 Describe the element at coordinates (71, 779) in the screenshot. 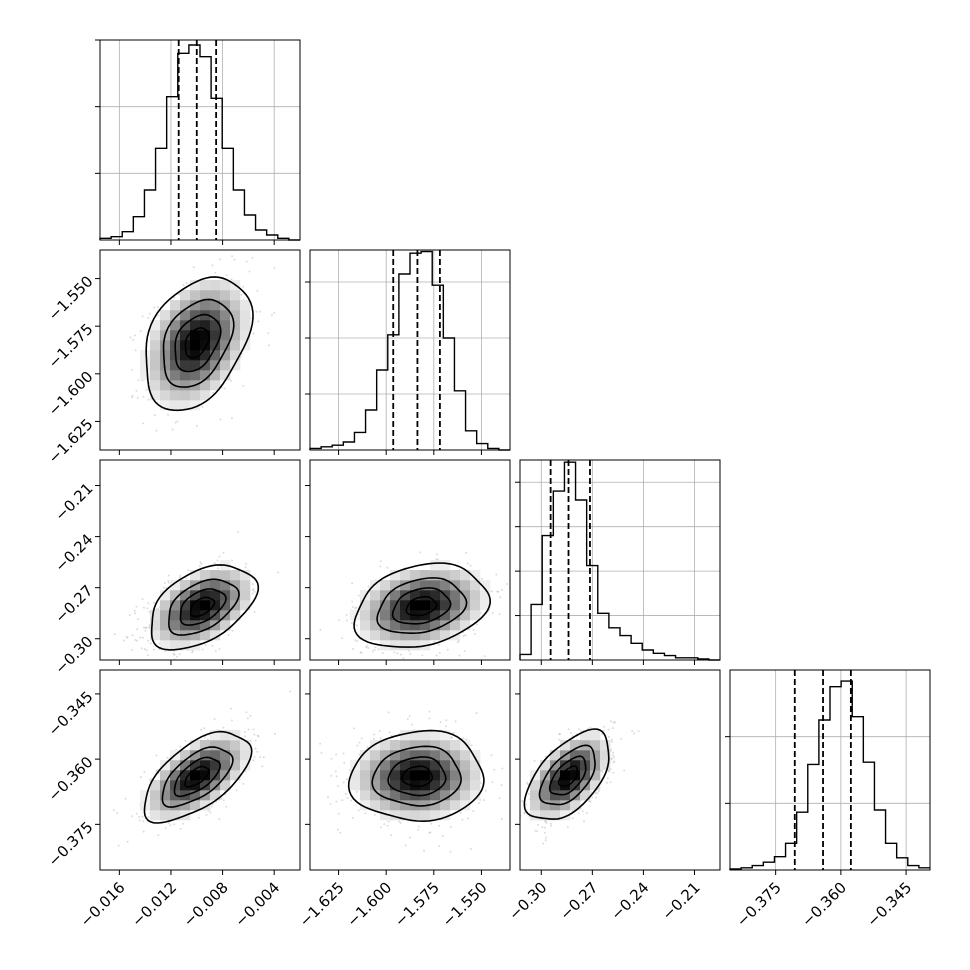

I see `y-tick-label: −0.360` at that location.